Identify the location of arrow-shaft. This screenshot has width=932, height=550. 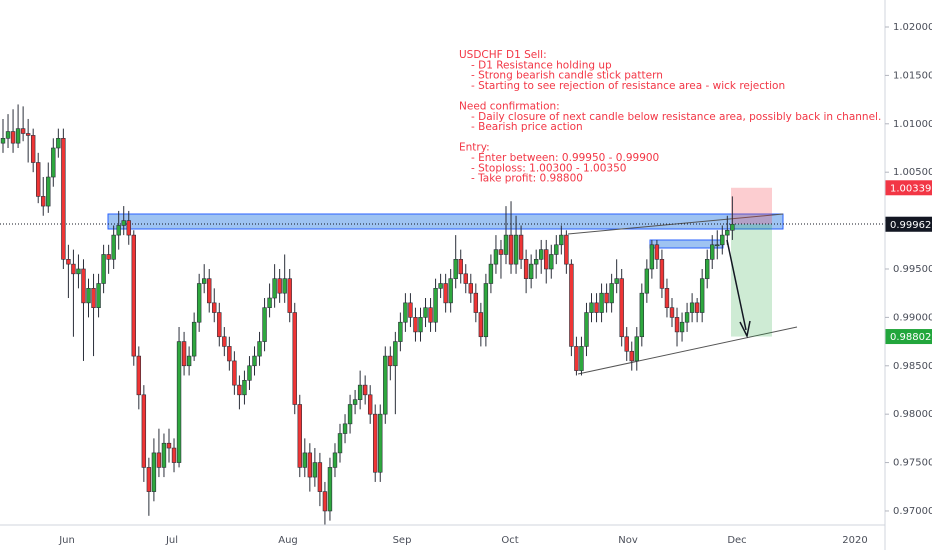
(736, 285).